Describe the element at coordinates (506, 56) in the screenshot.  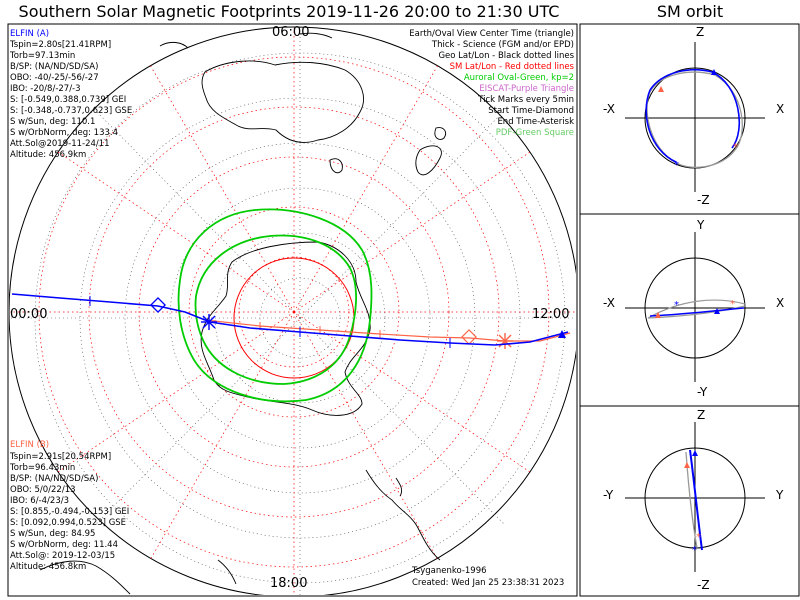
I see `legend-item: Geo Lat/Lon - Black dotted lines` at that location.